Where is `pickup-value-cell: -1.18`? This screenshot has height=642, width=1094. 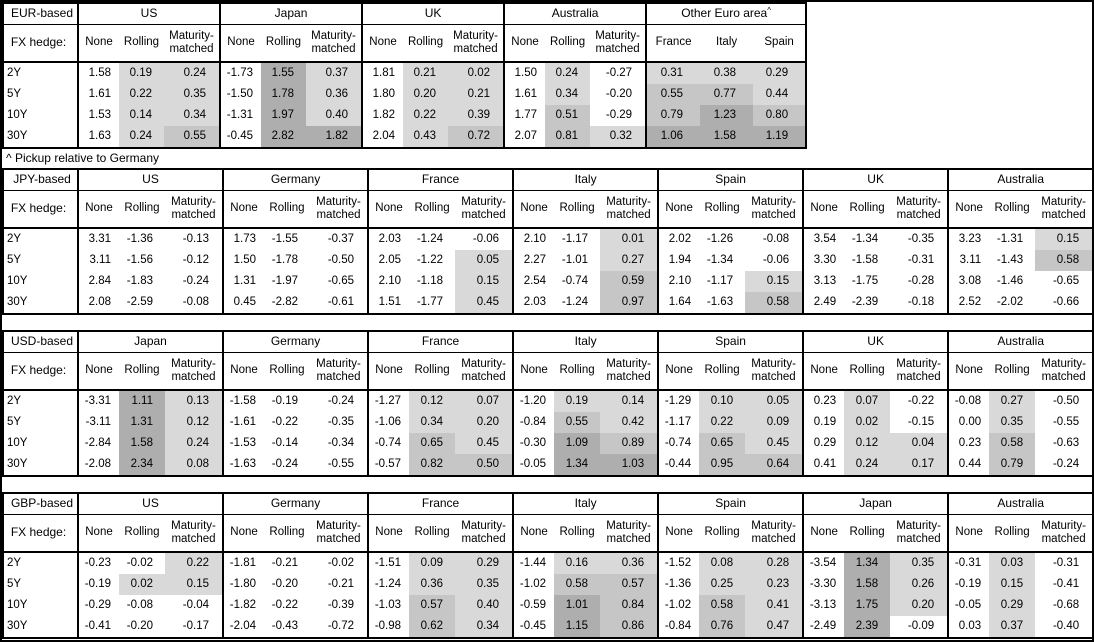 pickup-value-cell: -1.18 is located at coordinates (430, 280).